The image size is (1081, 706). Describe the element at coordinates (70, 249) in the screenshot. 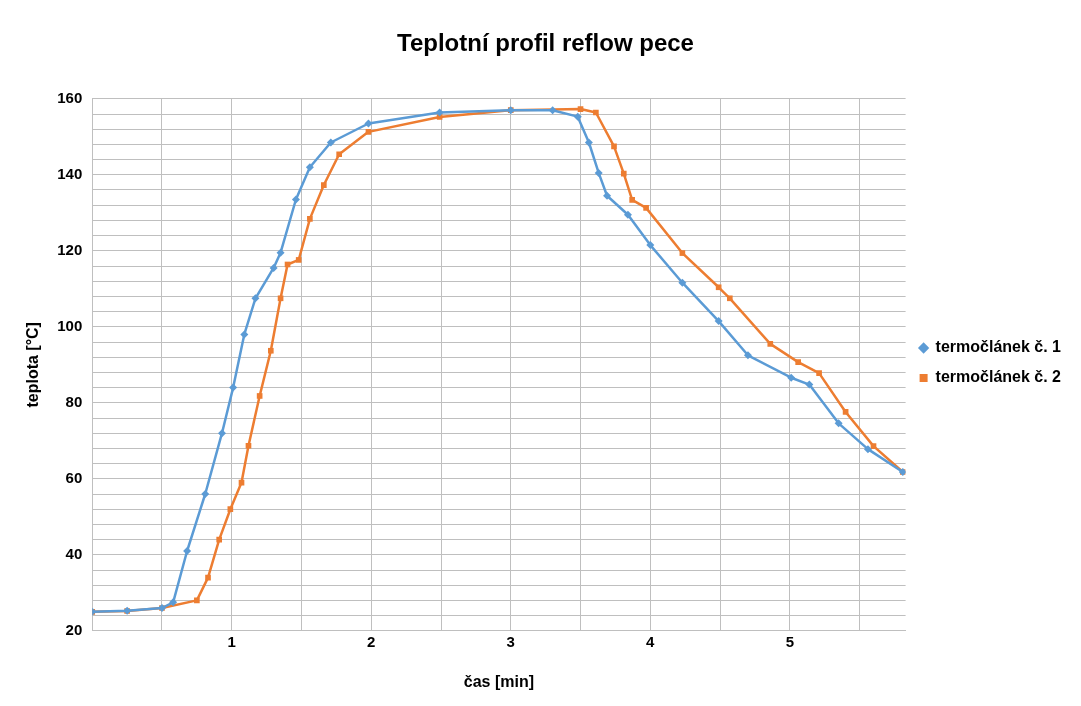

I see `y-tick-label: 120` at that location.